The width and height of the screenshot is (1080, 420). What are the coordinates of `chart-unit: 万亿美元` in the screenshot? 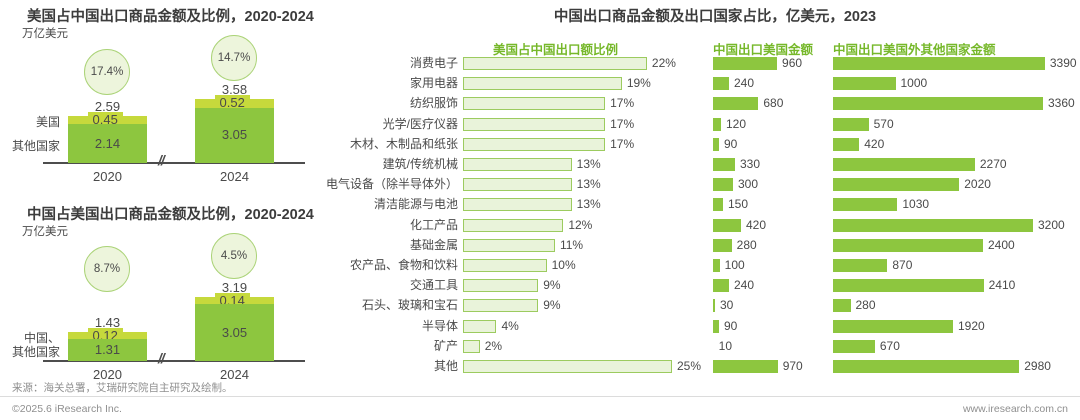 It's located at (45, 34).